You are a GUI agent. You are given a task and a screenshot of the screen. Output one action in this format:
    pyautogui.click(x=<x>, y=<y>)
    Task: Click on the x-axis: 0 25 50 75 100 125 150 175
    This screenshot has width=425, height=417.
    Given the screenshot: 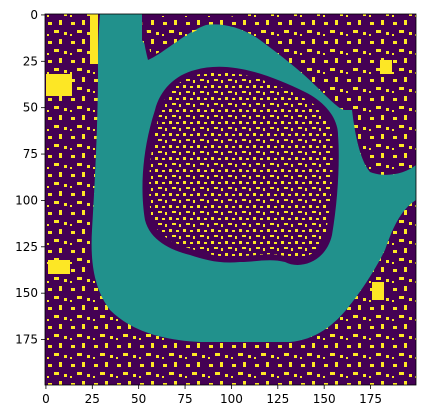 What is the action you would take?
    pyautogui.click(x=212, y=395)
    